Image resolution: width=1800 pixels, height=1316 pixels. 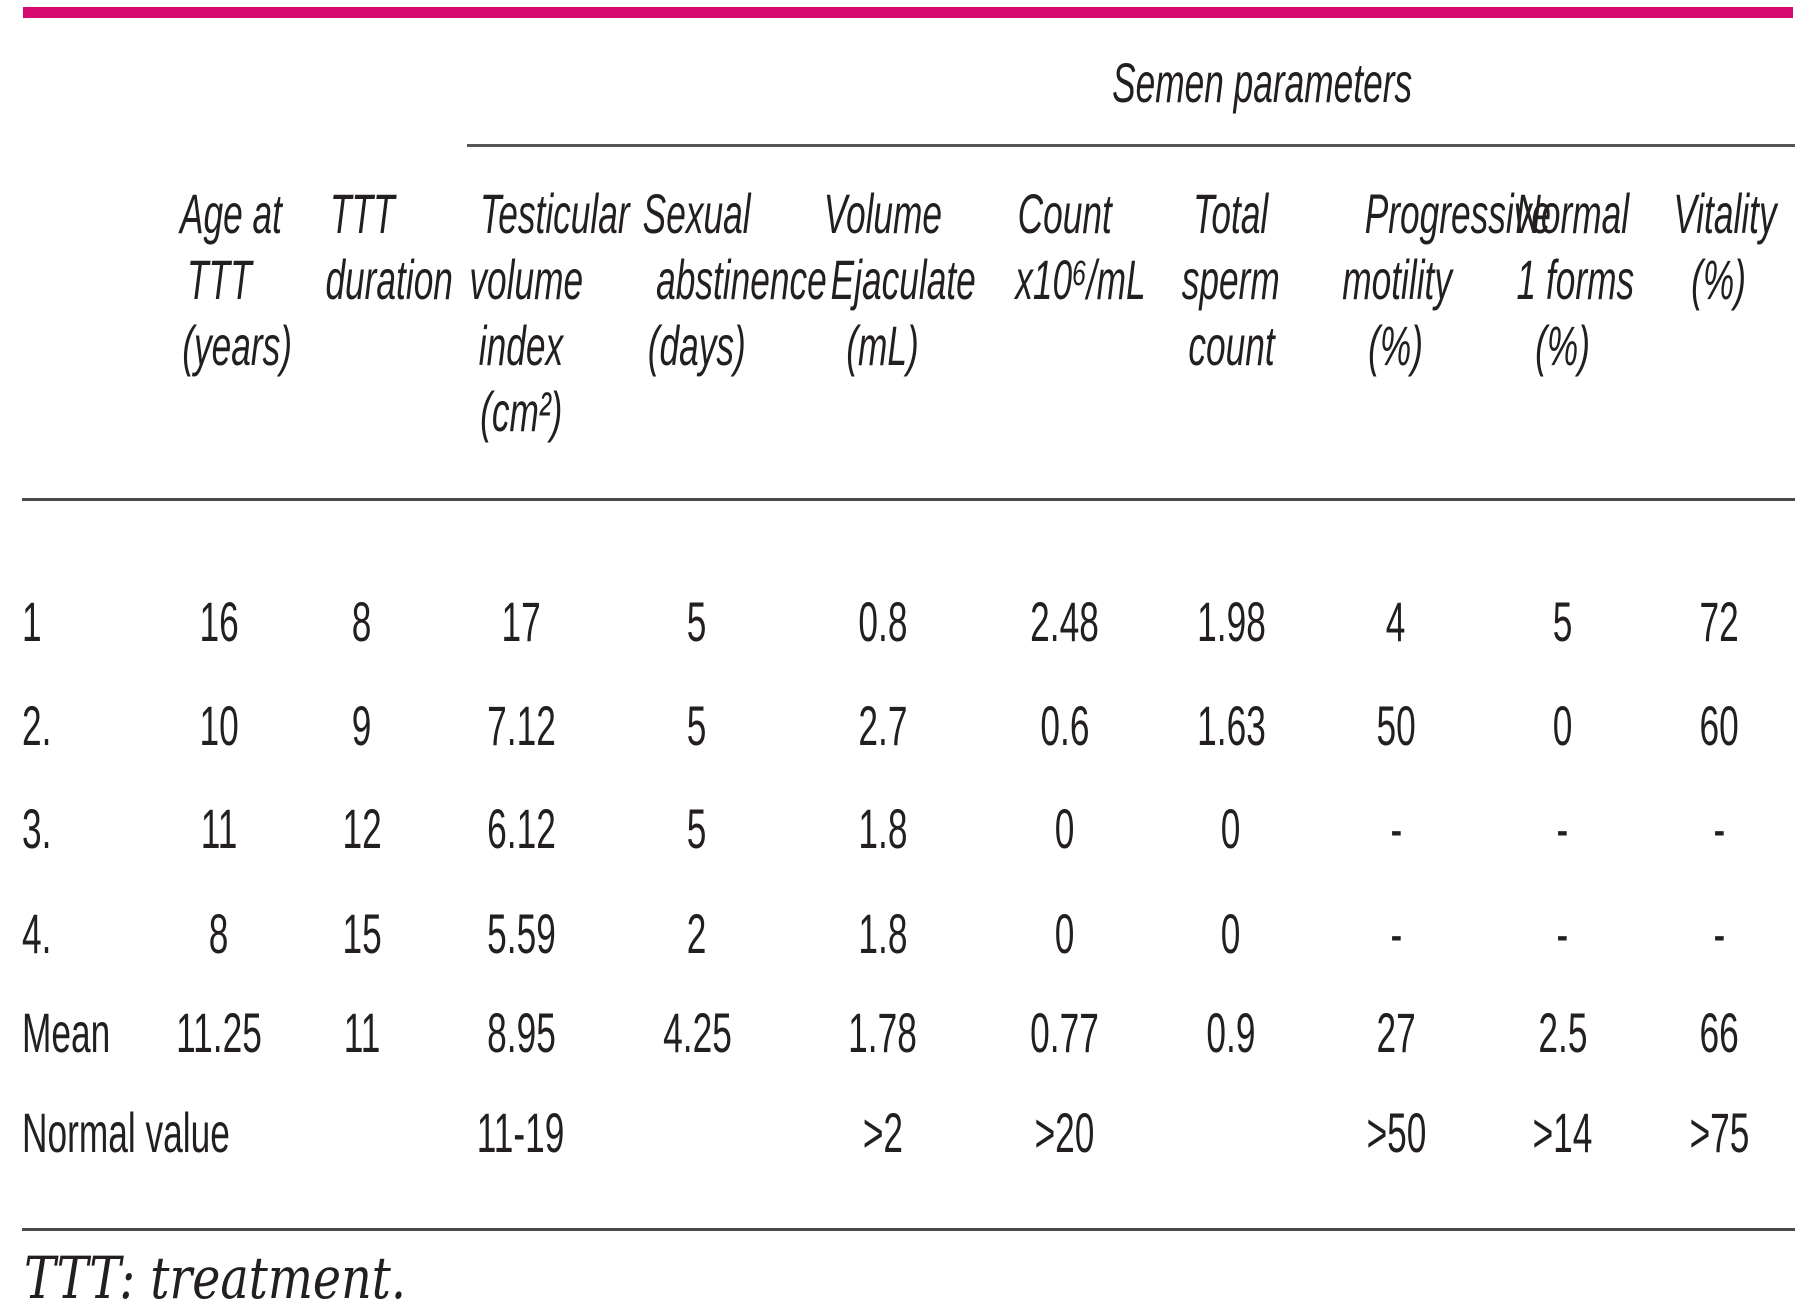 What do you see at coordinates (1262, 82) in the screenshot?
I see `group-header-label: Semen parameters` at bounding box center [1262, 82].